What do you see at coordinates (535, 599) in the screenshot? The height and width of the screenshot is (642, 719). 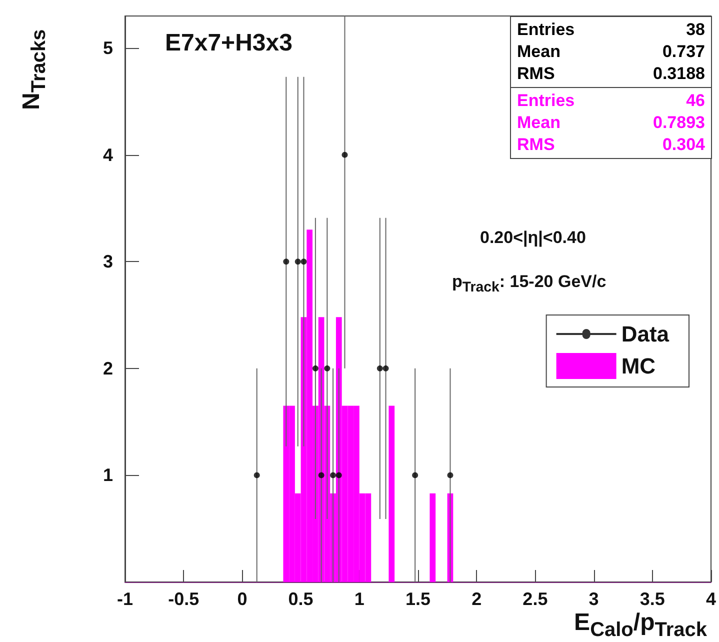 I see `x-tick-label: 2.5` at bounding box center [535, 599].